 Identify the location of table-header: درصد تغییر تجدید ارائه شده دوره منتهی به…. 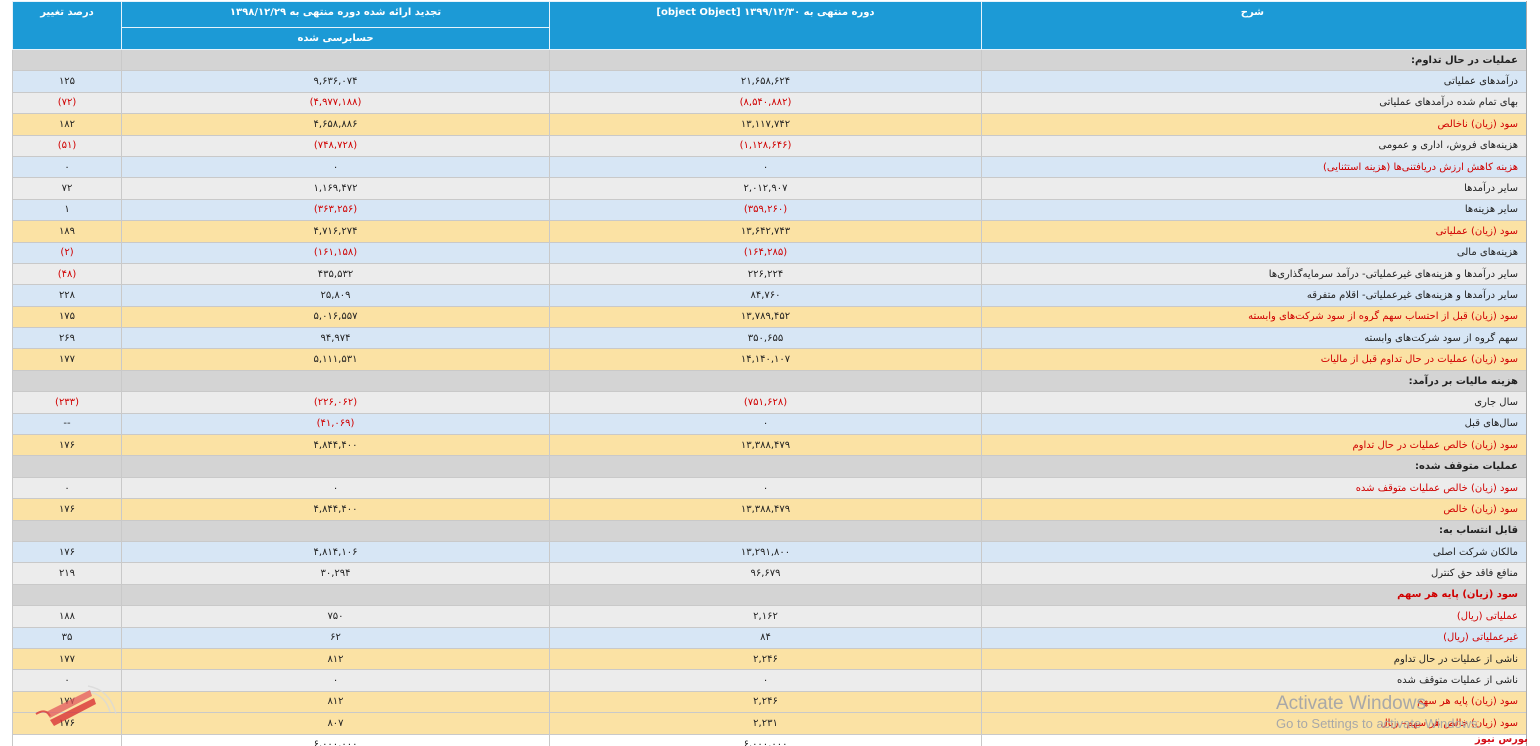
(769, 25).